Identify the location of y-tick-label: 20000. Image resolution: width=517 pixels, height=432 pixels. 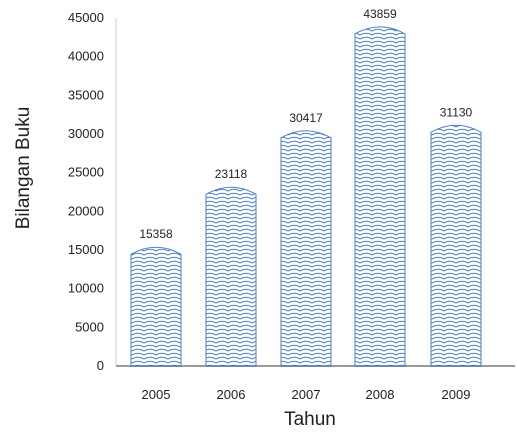
(86, 210).